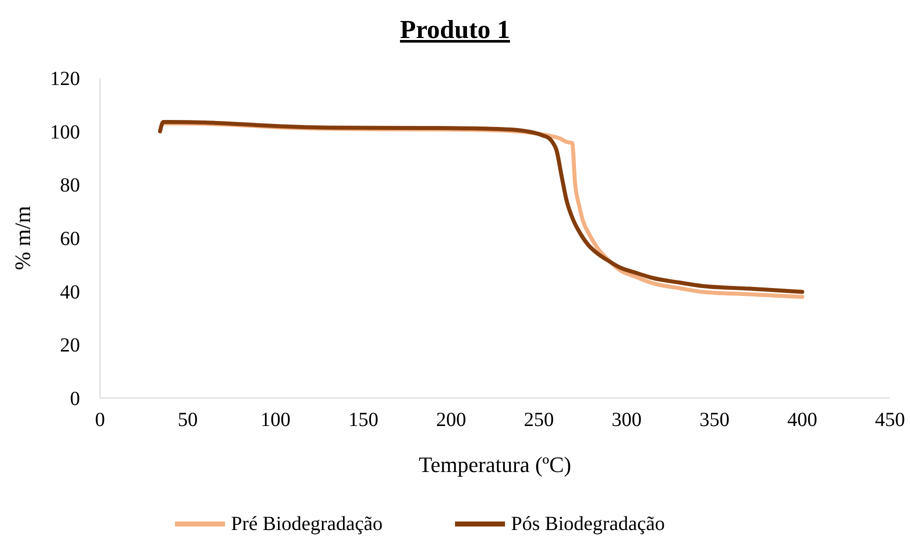  What do you see at coordinates (275, 420) in the screenshot?
I see `x-tick-label: 100` at bounding box center [275, 420].